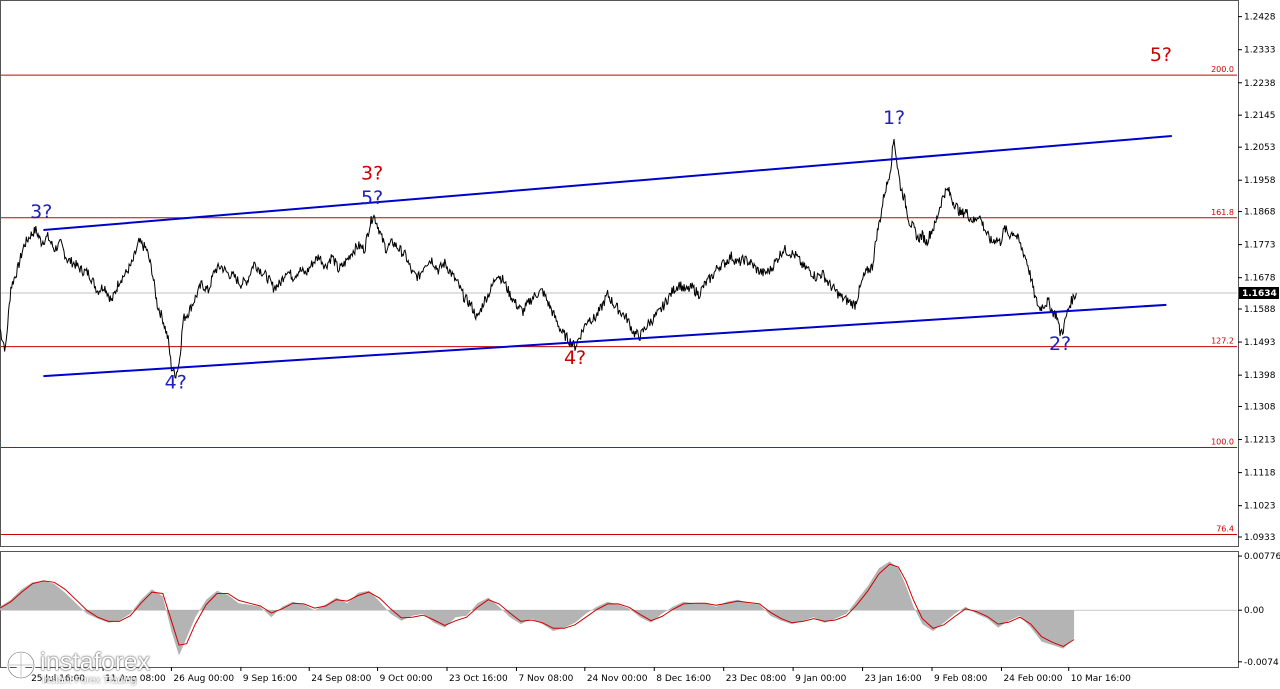 This screenshot has height=689, width=1280. Describe the element at coordinates (894, 118) in the screenshot. I see `wave-label: 1?` at that location.